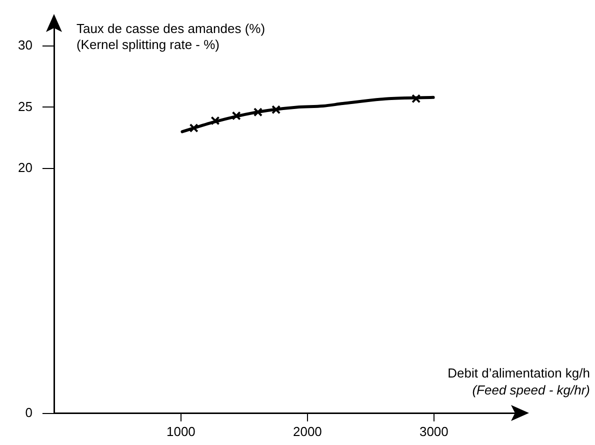  I want to click on y-tick-label: 30, so click(25, 45).